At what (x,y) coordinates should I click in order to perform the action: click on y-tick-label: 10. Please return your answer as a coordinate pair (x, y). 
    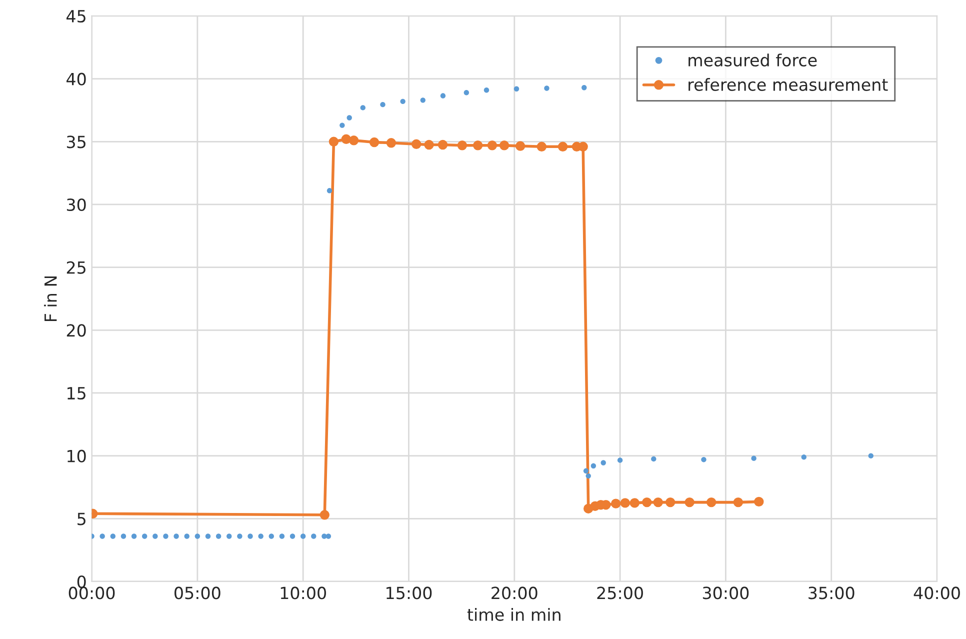
    Looking at the image, I should click on (77, 456).